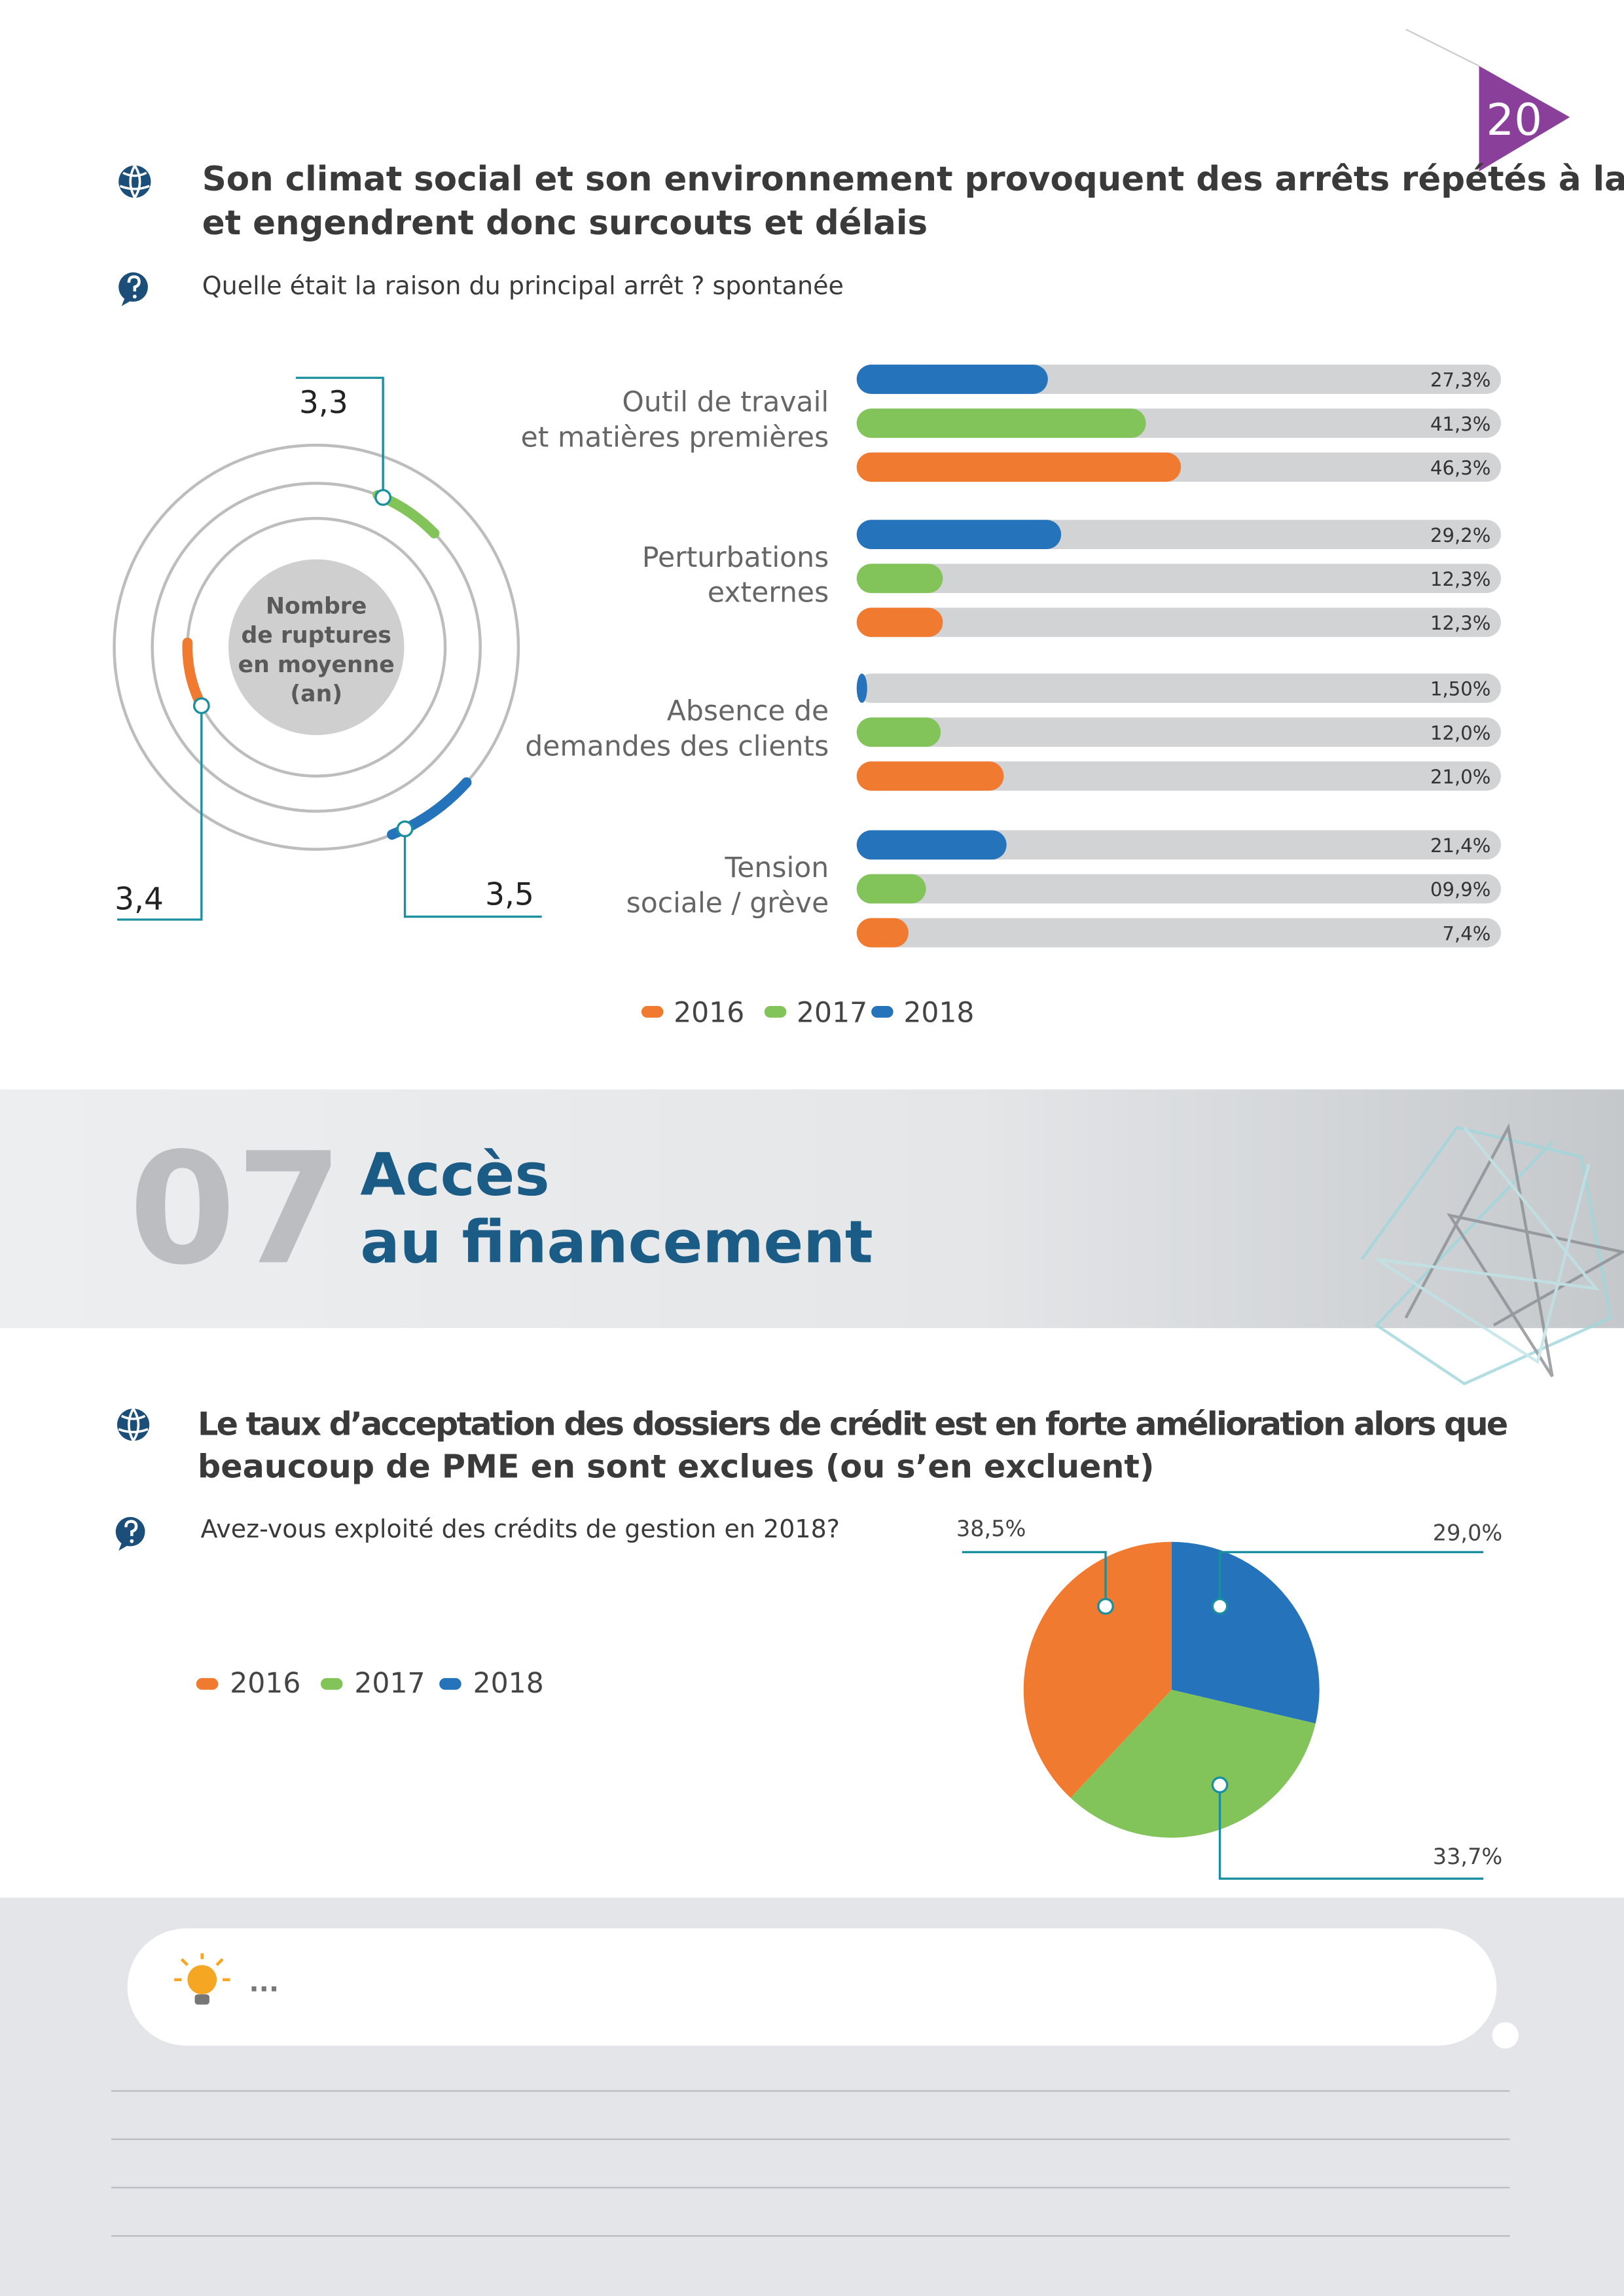  What do you see at coordinates (735, 558) in the screenshot?
I see `category-label: Perturbations` at bounding box center [735, 558].